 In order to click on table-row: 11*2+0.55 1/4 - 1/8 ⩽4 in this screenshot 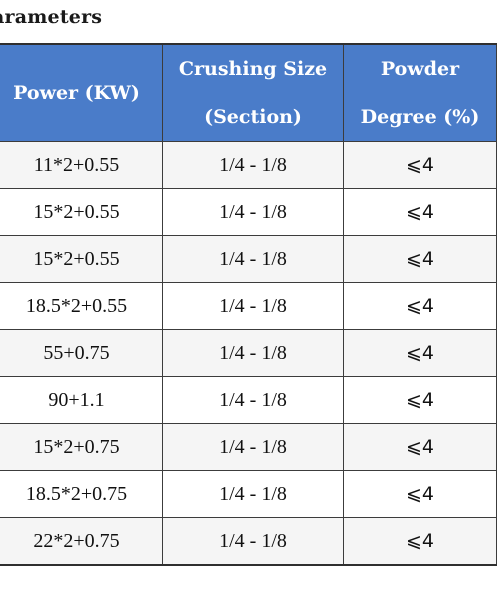, I will do `click(248, 165)`.